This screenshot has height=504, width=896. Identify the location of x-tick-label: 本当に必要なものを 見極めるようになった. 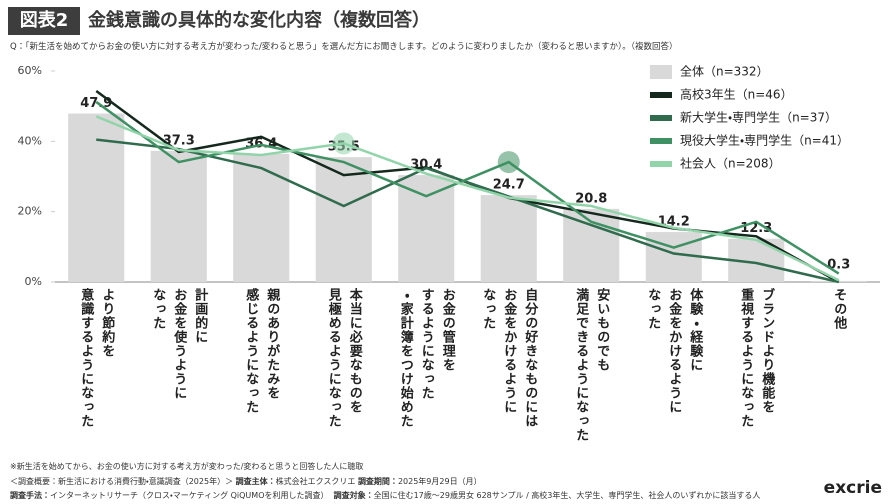
(343, 358).